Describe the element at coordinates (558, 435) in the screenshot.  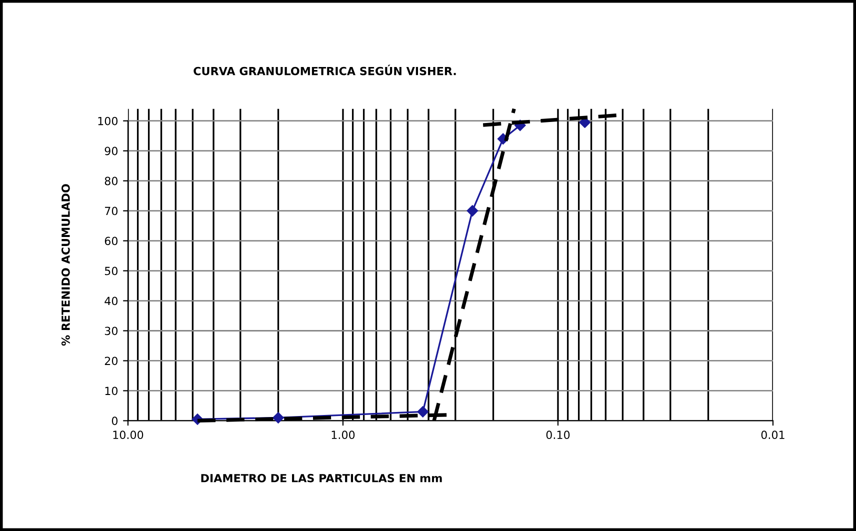
I see `x-tick-label: 0.10` at that location.